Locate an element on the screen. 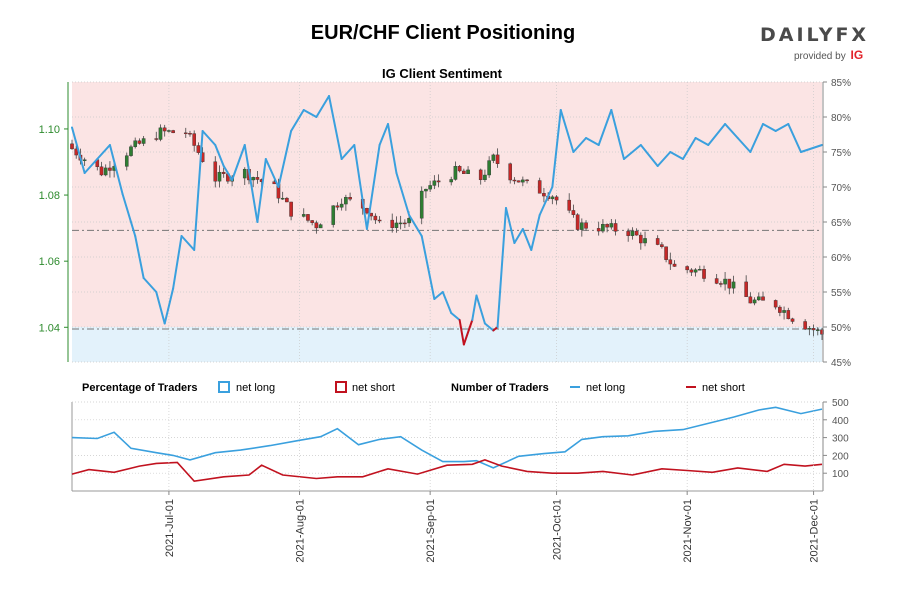 The width and height of the screenshot is (900, 600). net-long-zone is located at coordinates (447, 344).